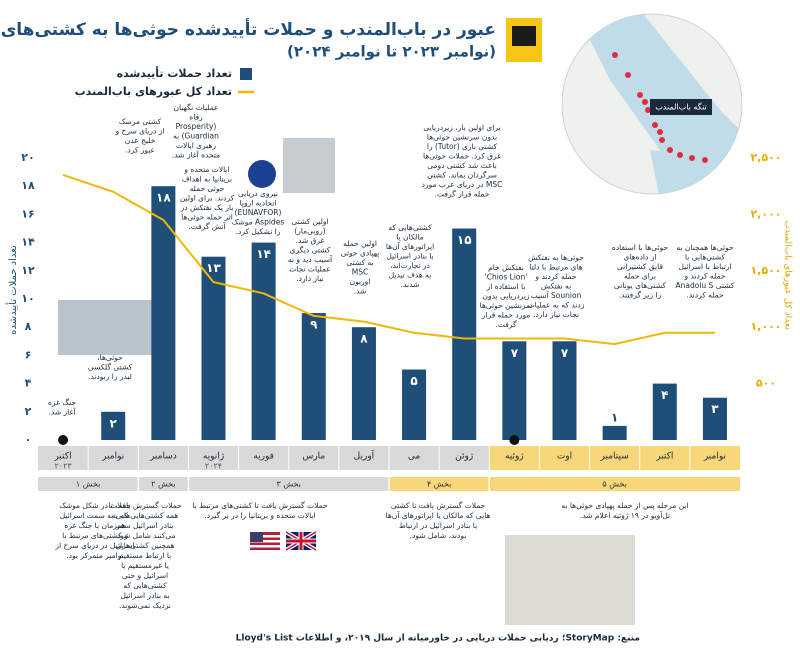  I want to click on annotation: خلیج عدن, so click(140, 140).